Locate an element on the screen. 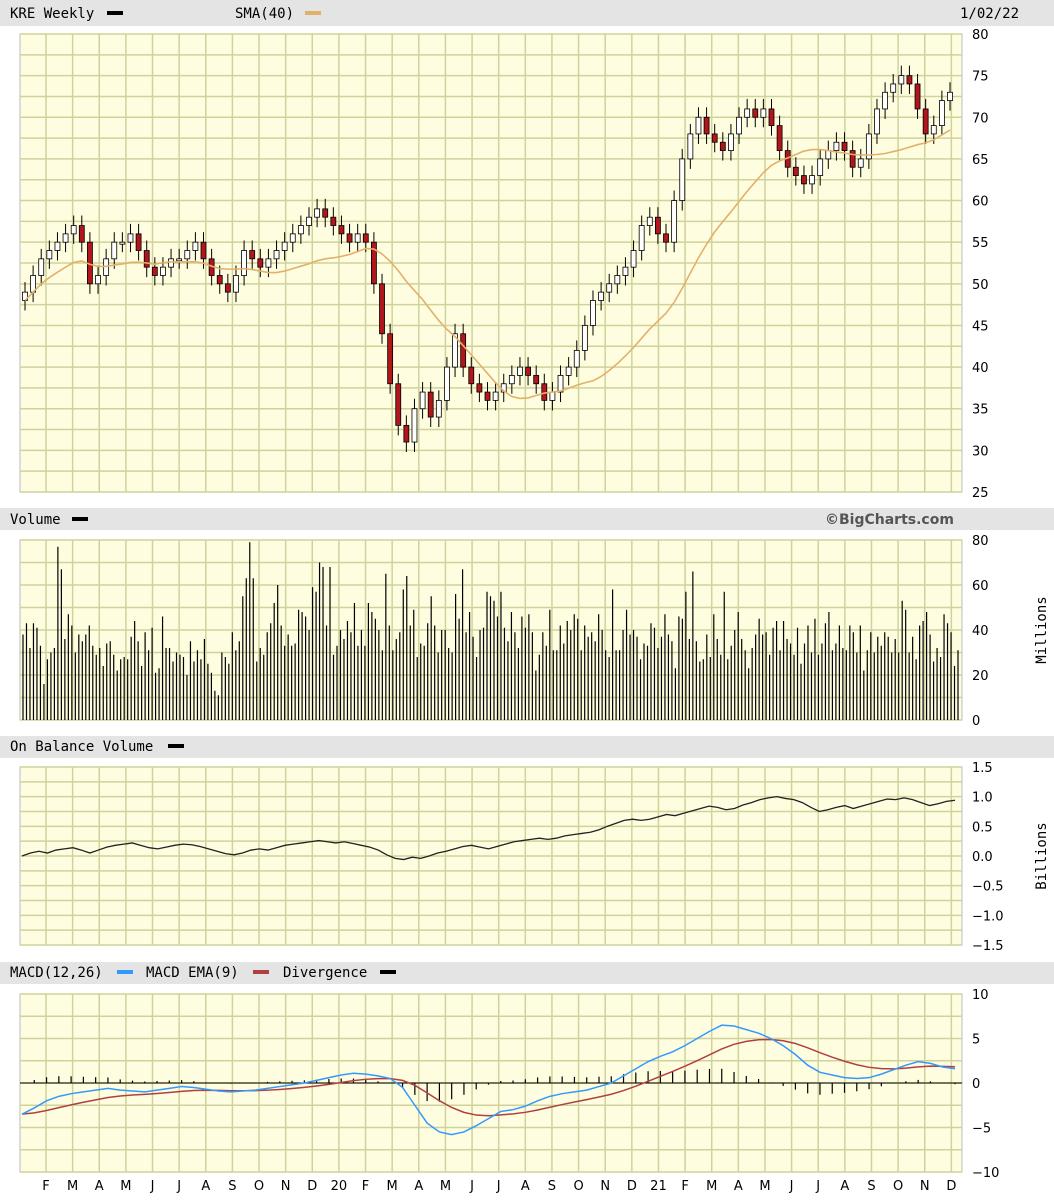  obv-swatch is located at coordinates (176, 746).